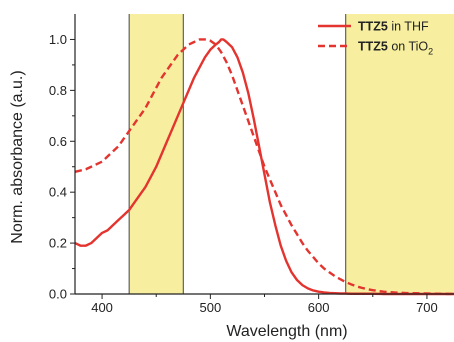  Describe the element at coordinates (408, 27) in the screenshot. I see `legend-label-rest: in THF` at that location.